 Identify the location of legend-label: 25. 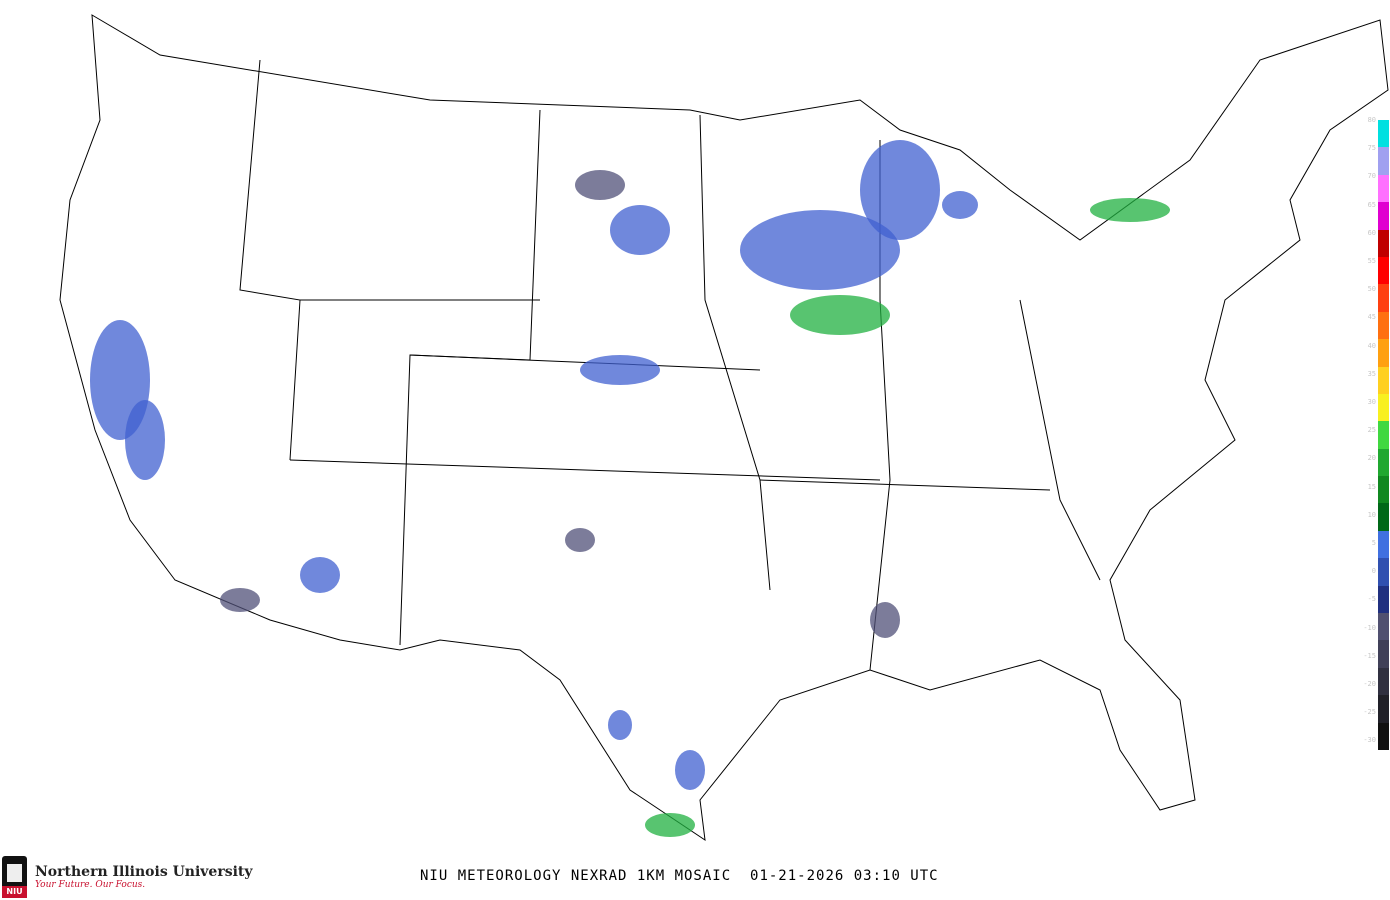
(1371, 430).